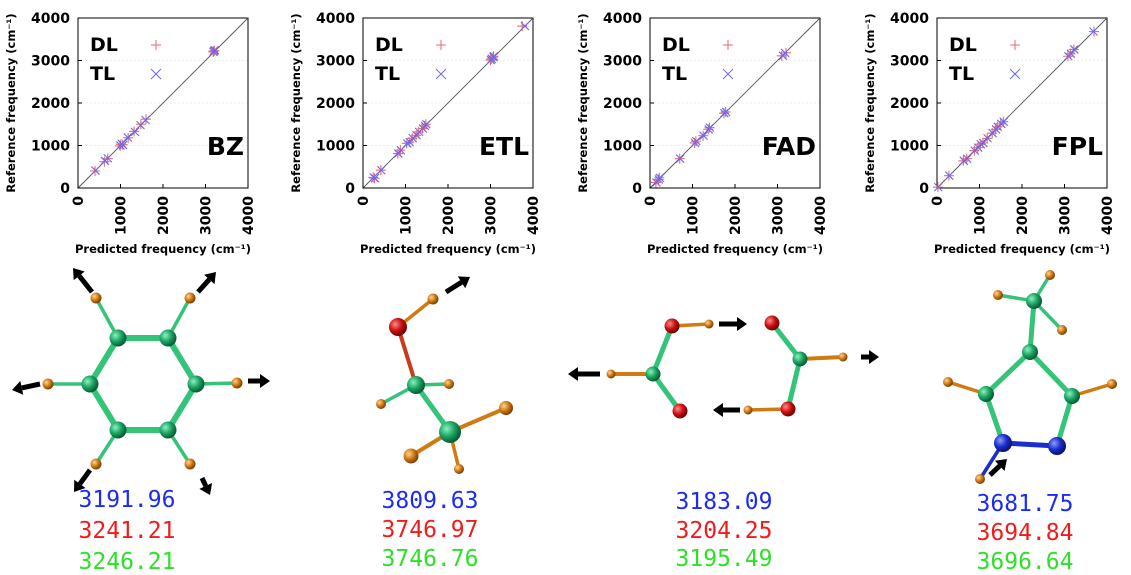  What do you see at coordinates (723, 367) in the screenshot?
I see `molecule-fad` at bounding box center [723, 367].